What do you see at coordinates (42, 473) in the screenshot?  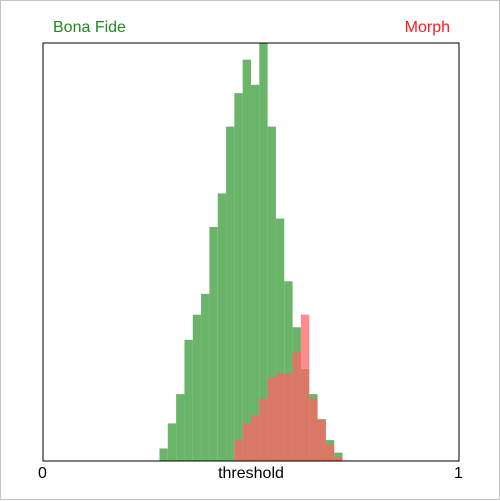 I see `x-tick-label: 0` at bounding box center [42, 473].